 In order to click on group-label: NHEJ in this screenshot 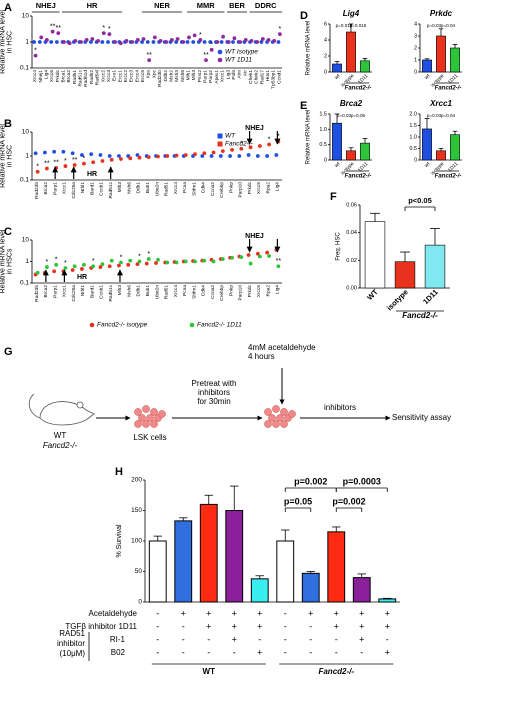, I will do `click(46, 5)`.